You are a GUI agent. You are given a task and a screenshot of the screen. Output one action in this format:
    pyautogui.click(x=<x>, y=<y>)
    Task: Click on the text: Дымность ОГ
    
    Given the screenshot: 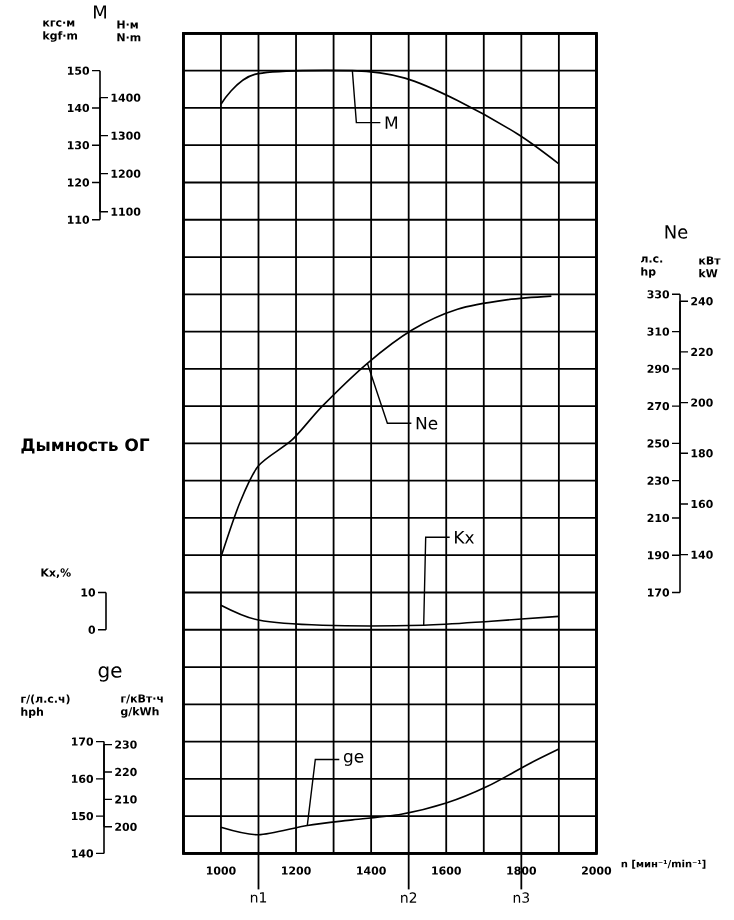 What is the action you would take?
    pyautogui.click(x=85, y=446)
    